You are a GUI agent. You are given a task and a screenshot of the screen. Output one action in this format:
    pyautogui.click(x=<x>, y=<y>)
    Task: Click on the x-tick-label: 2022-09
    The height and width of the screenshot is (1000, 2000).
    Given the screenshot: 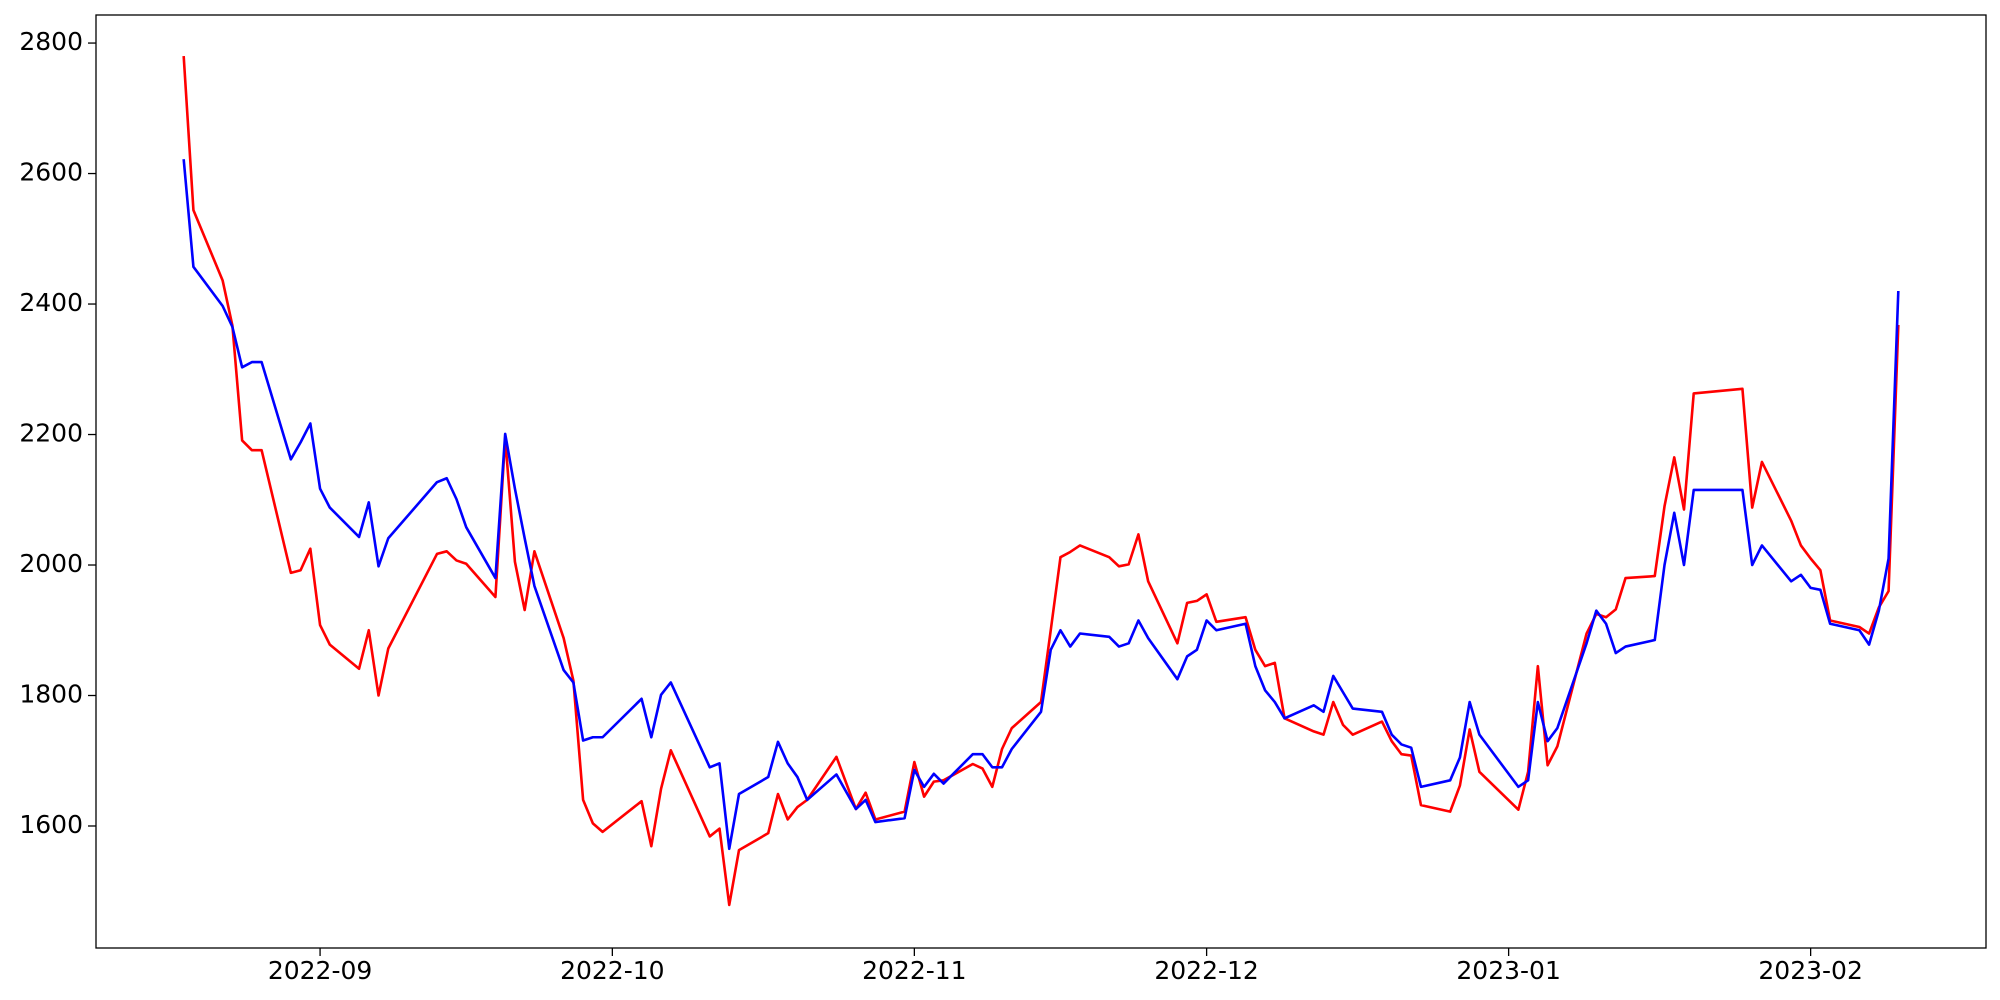 What is the action you would take?
    pyautogui.click(x=320, y=970)
    